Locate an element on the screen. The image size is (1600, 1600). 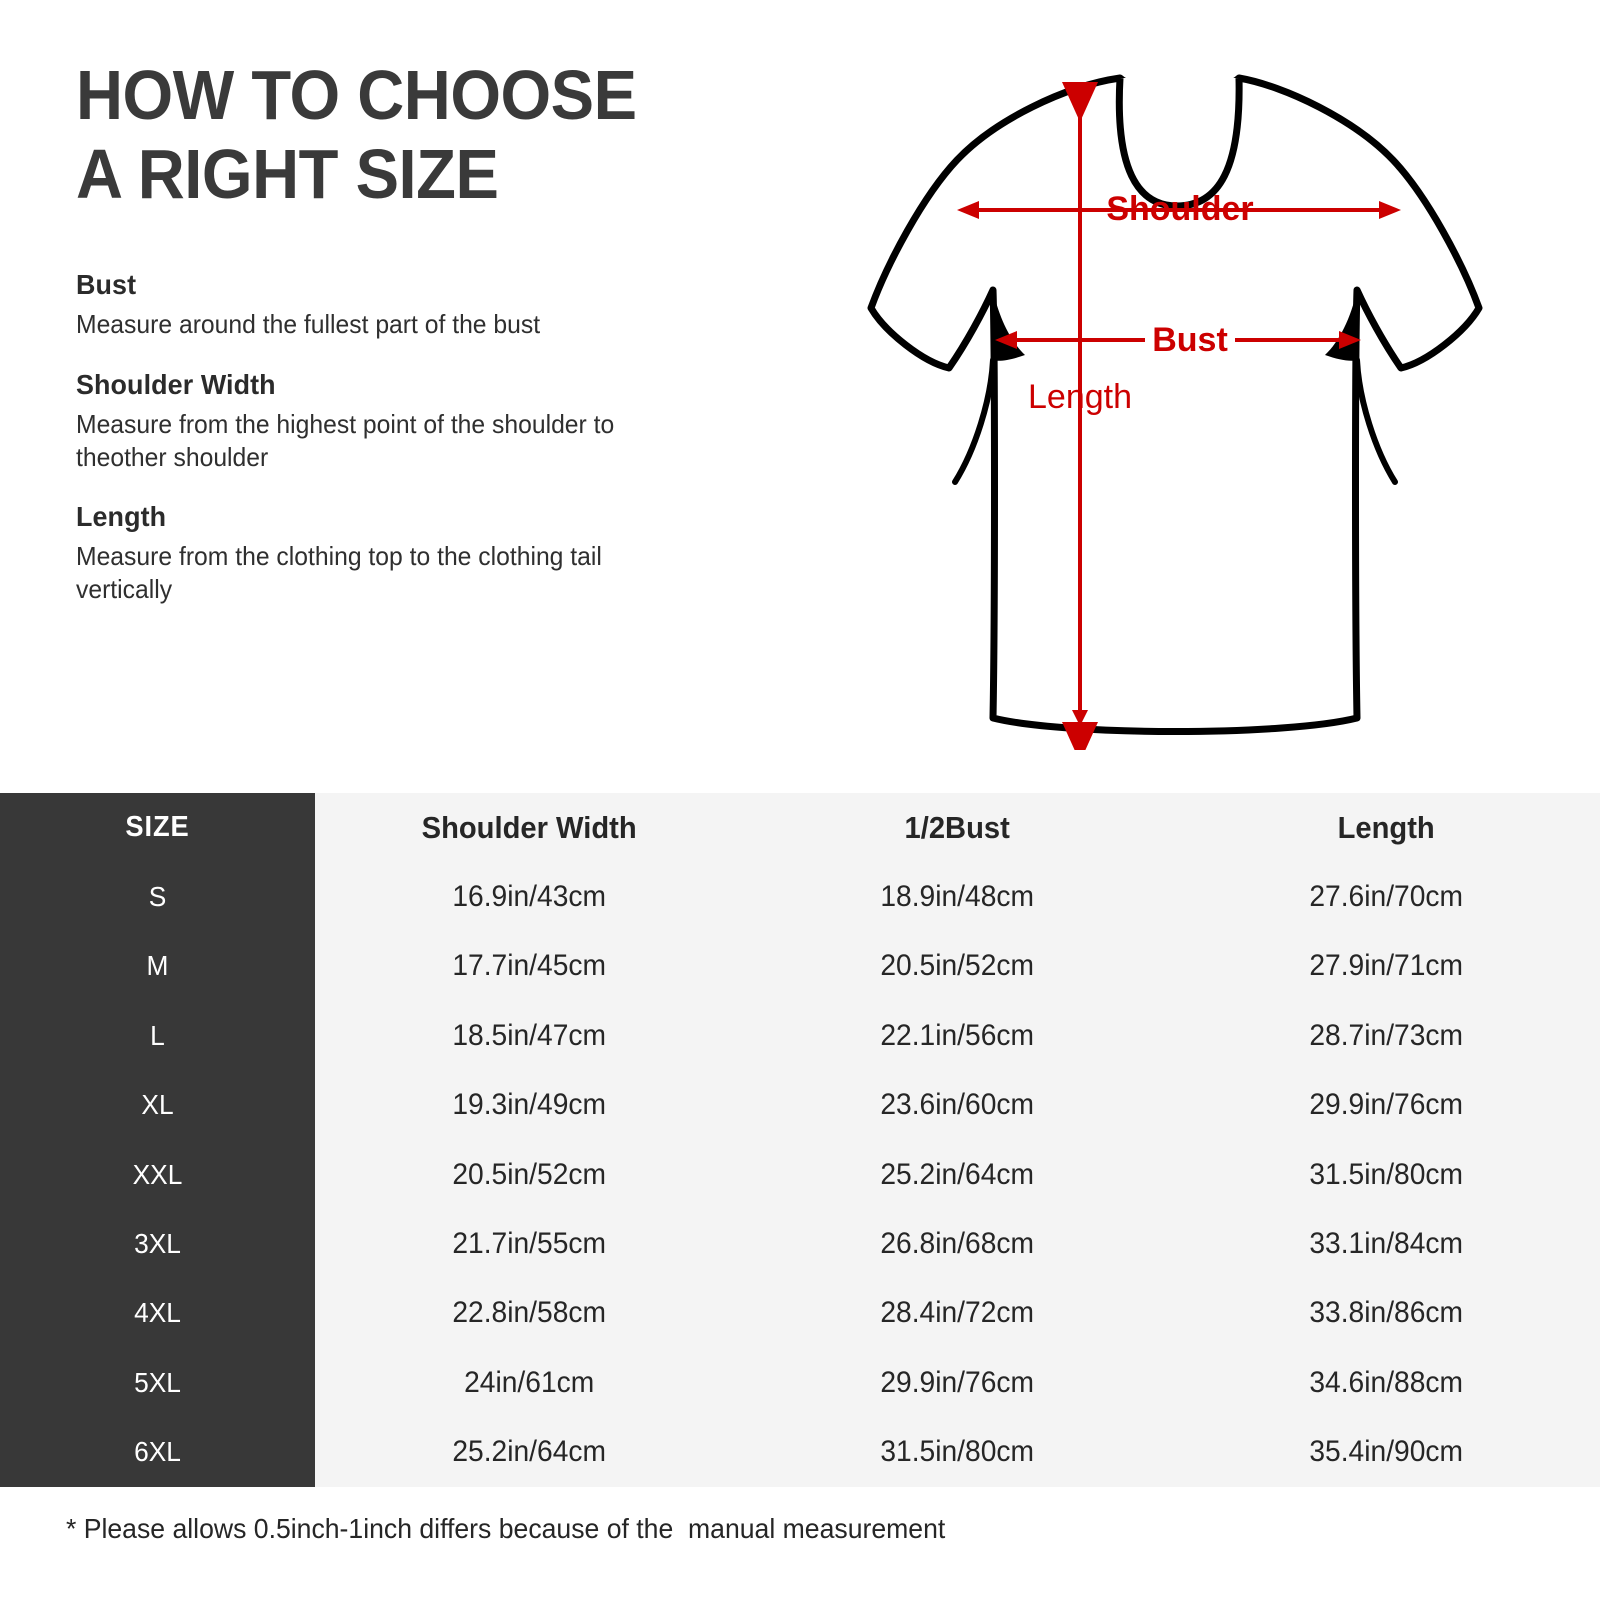
table-row-shoulder-width: 21.7in/55cm is located at coordinates (529, 1244).